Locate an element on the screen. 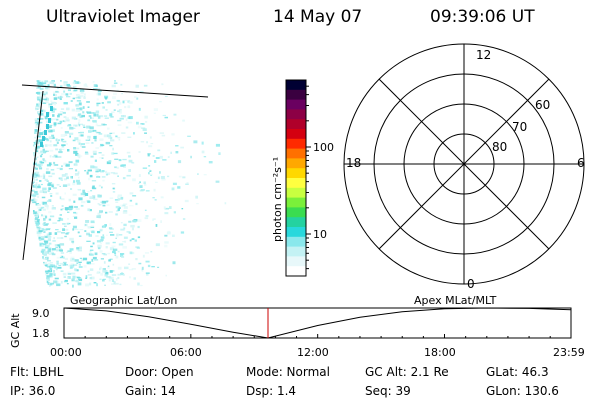 The height and width of the screenshot is (400, 600). status-glat: GLat: 46.3 is located at coordinates (517, 372).